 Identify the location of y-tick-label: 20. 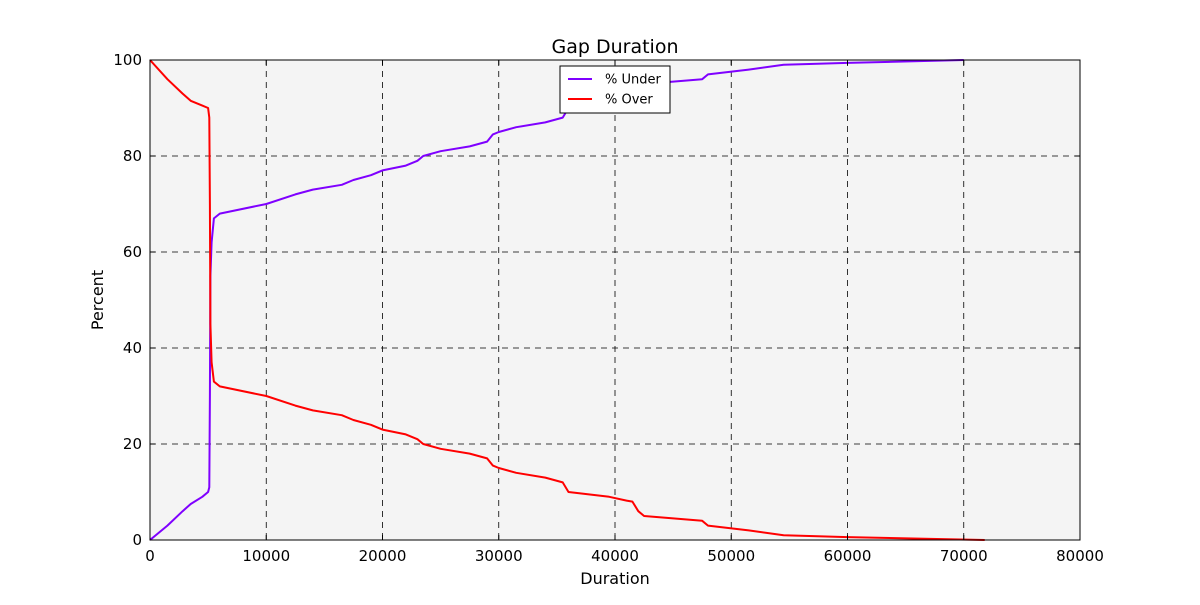
(132, 444).